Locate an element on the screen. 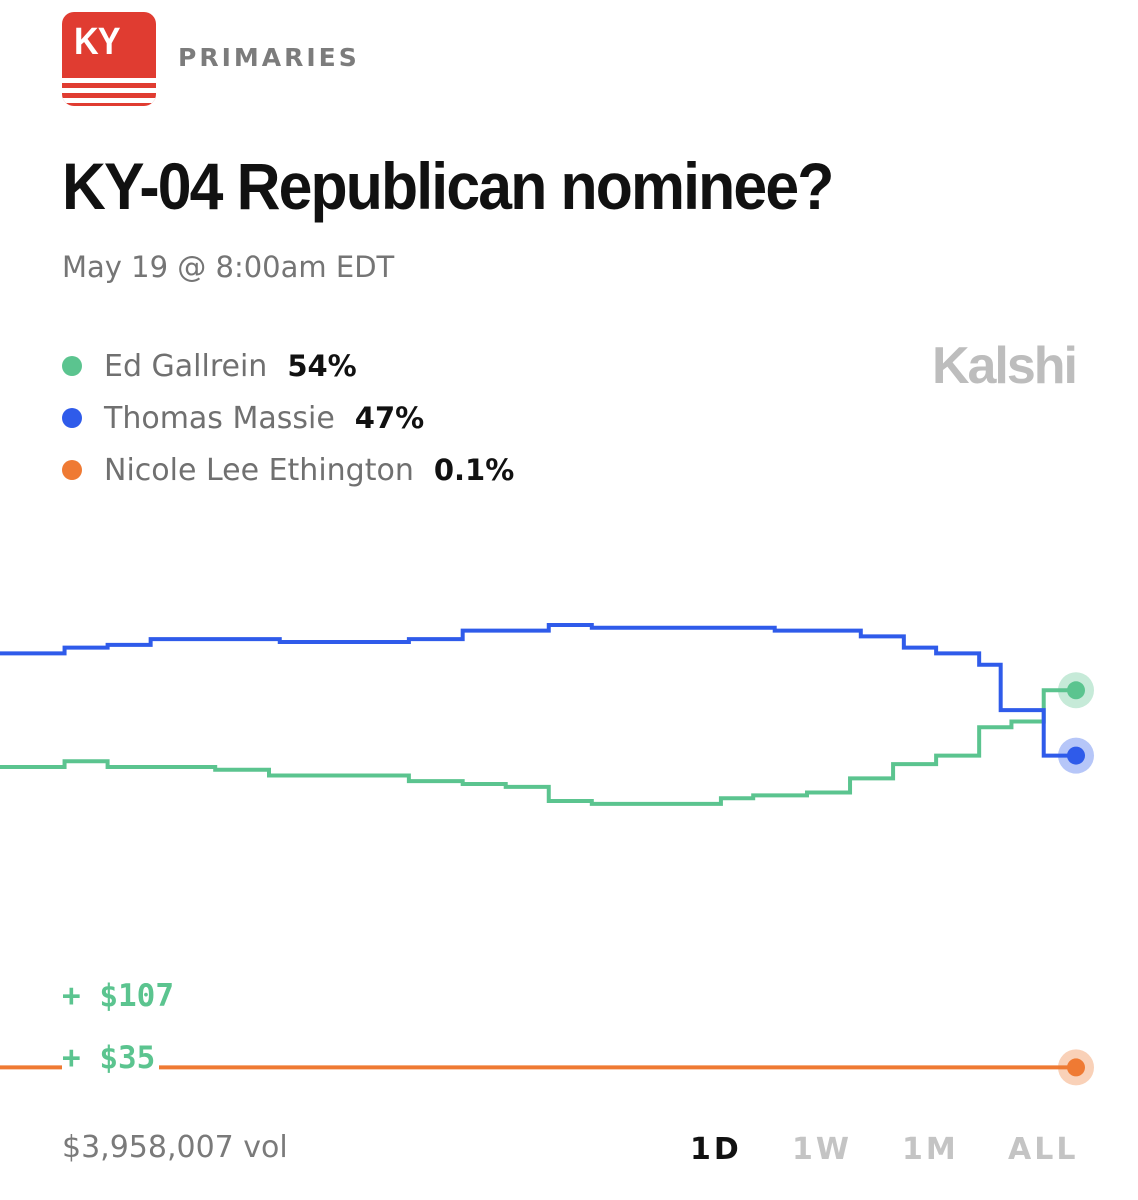  endpoint-marker-thomas-massie is located at coordinates (1076, 755).